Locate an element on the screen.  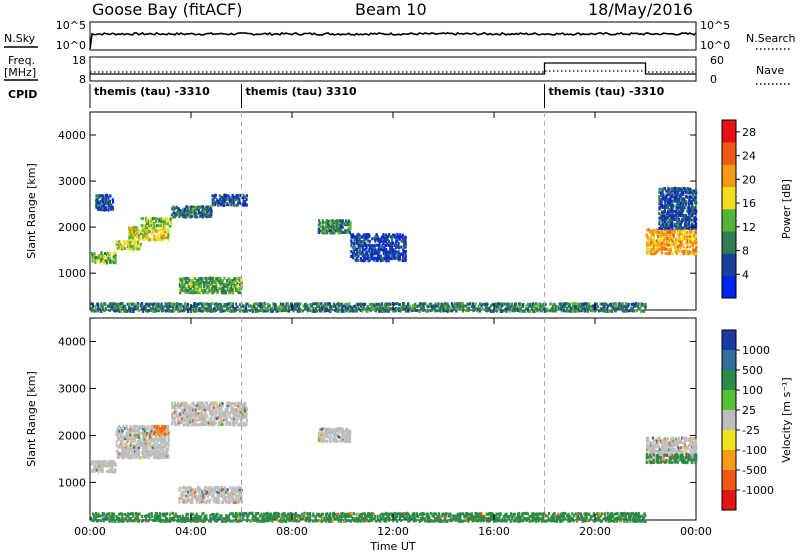
date-title: 18/May/2016 is located at coordinates (640, 9).